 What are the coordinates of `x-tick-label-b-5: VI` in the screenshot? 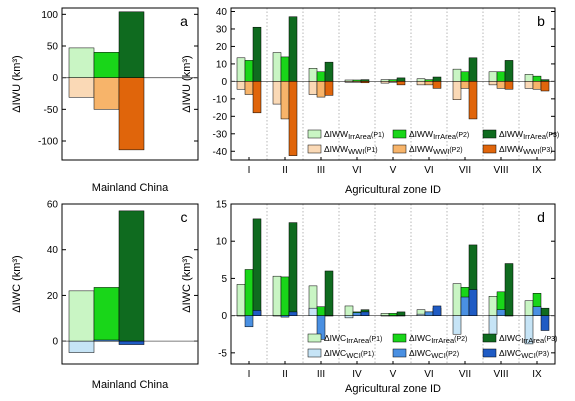 It's located at (428, 170).